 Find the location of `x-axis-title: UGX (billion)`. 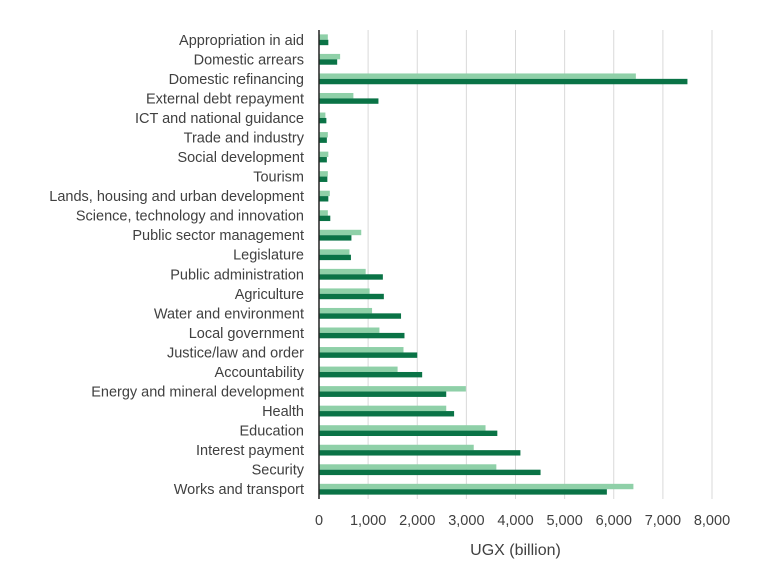

x-axis-title: UGX (billion) is located at coordinates (515, 550).